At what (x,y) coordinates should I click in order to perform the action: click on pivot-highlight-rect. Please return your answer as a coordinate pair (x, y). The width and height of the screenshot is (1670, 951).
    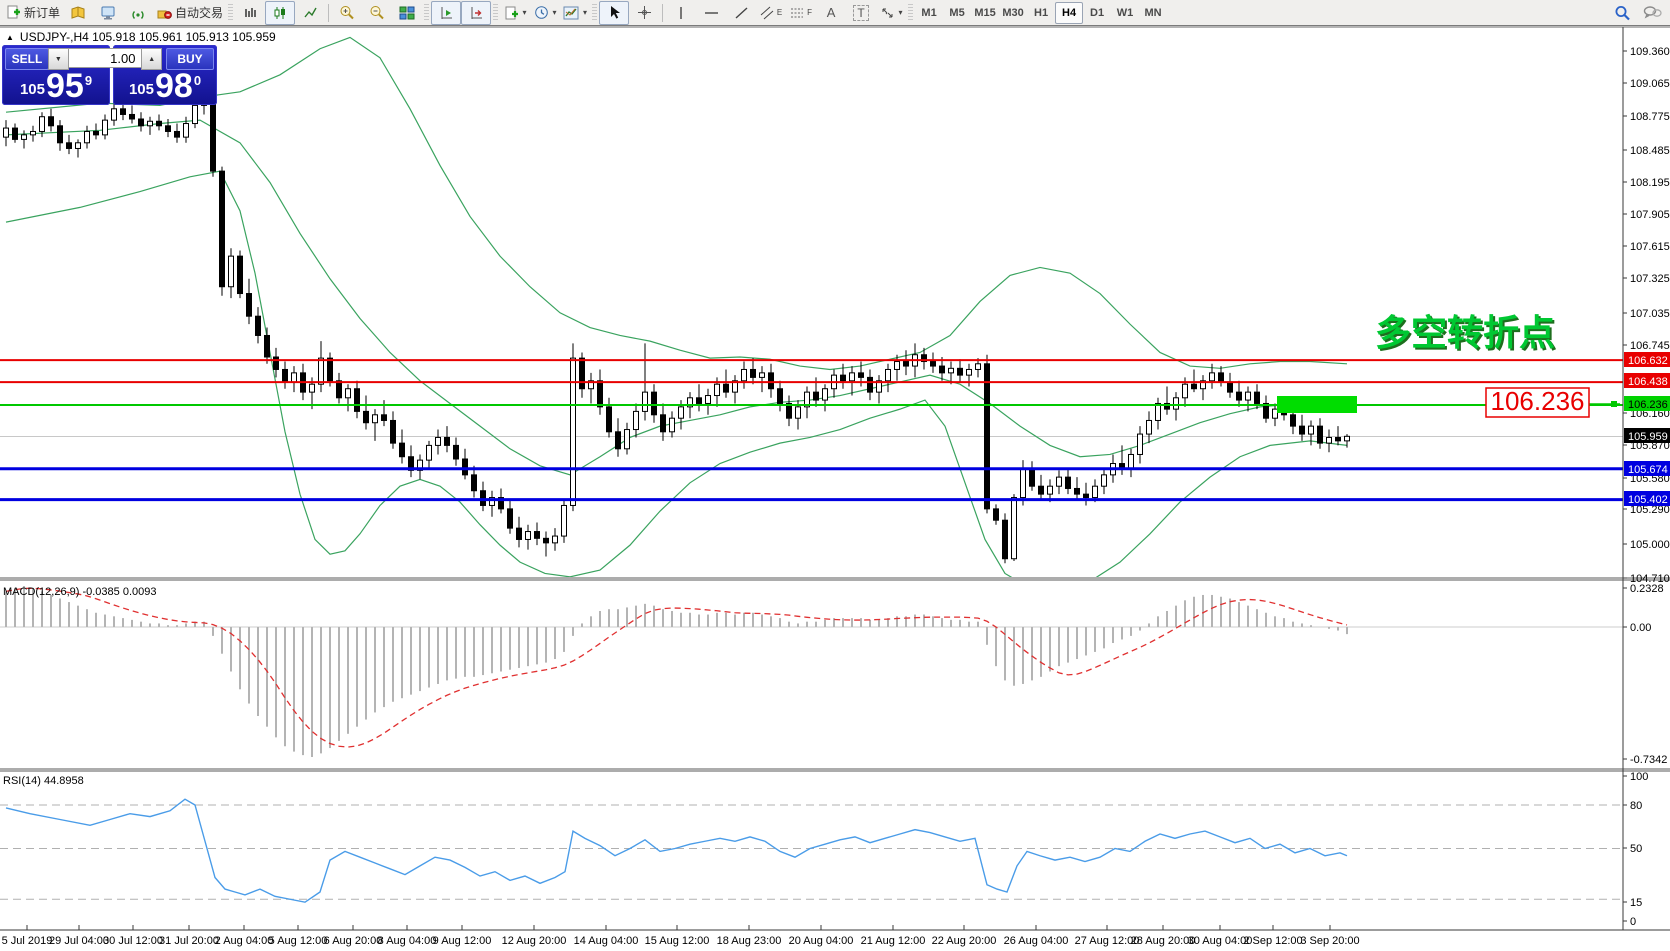
    Looking at the image, I should click on (1317, 404).